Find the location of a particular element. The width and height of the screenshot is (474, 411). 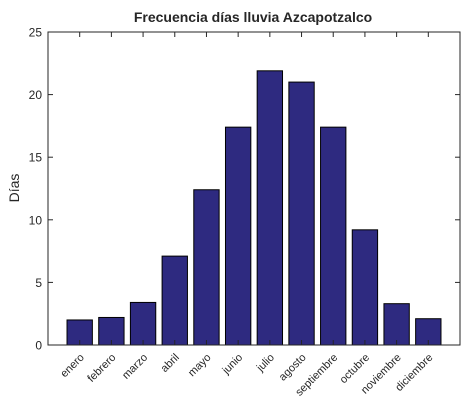

y-axis-label: Días is located at coordinates (14, 188).